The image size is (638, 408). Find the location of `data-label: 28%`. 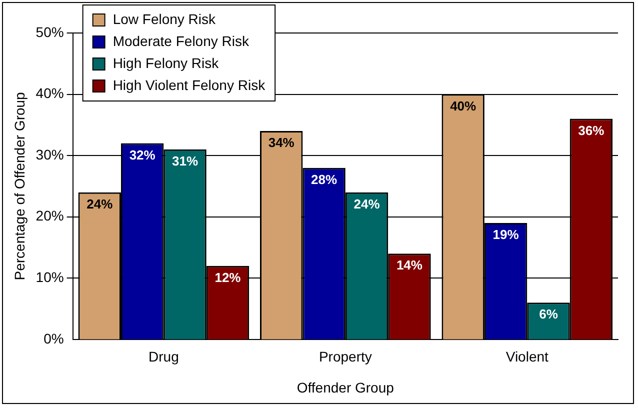

data-label: 28% is located at coordinates (324, 179).